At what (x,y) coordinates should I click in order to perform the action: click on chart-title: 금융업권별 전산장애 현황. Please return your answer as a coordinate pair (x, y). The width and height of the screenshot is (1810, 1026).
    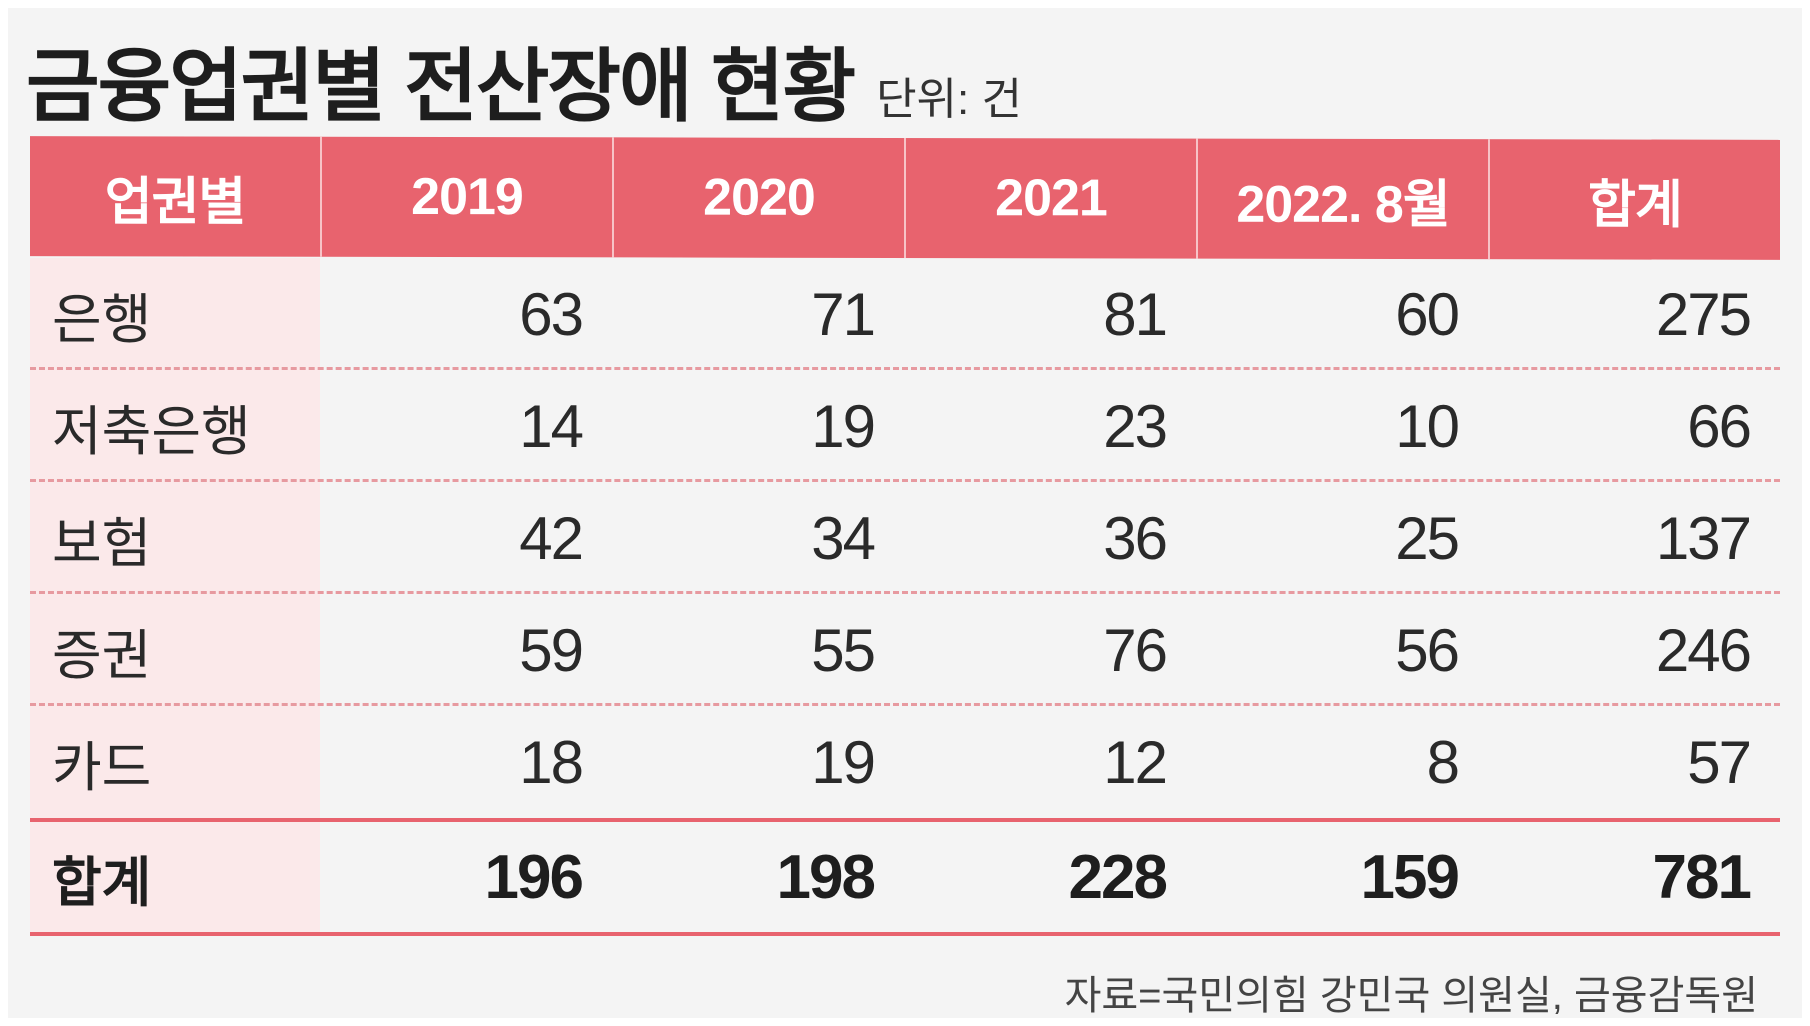
    Looking at the image, I should click on (441, 86).